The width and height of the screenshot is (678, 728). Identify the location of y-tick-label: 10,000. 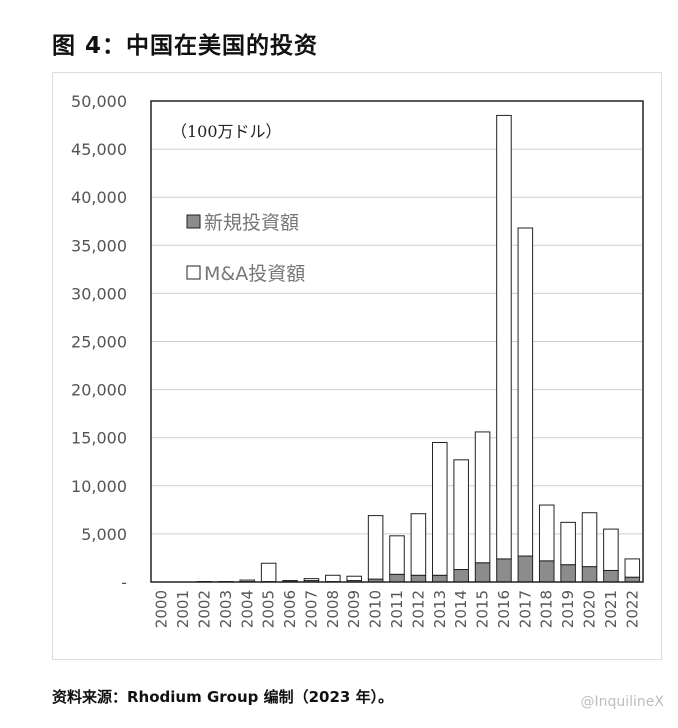
(99, 486).